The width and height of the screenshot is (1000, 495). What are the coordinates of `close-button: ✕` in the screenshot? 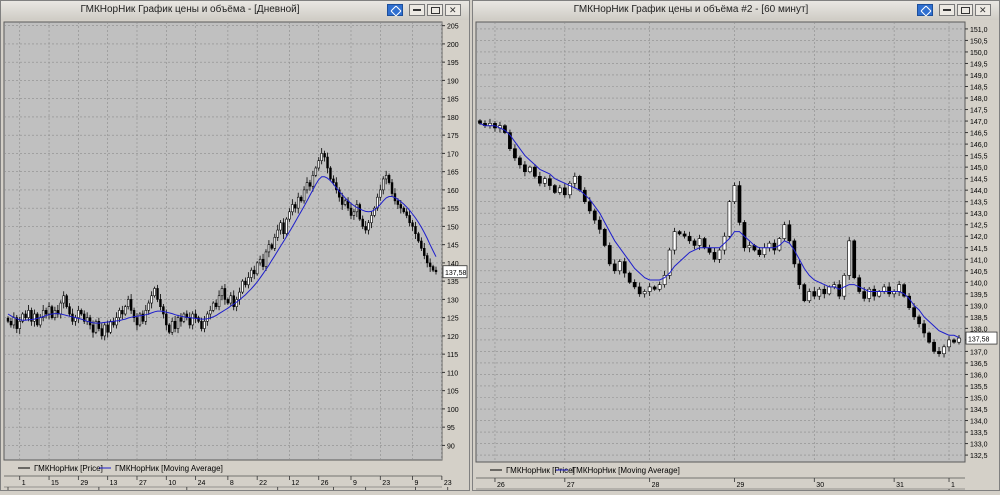 It's located at (453, 10).